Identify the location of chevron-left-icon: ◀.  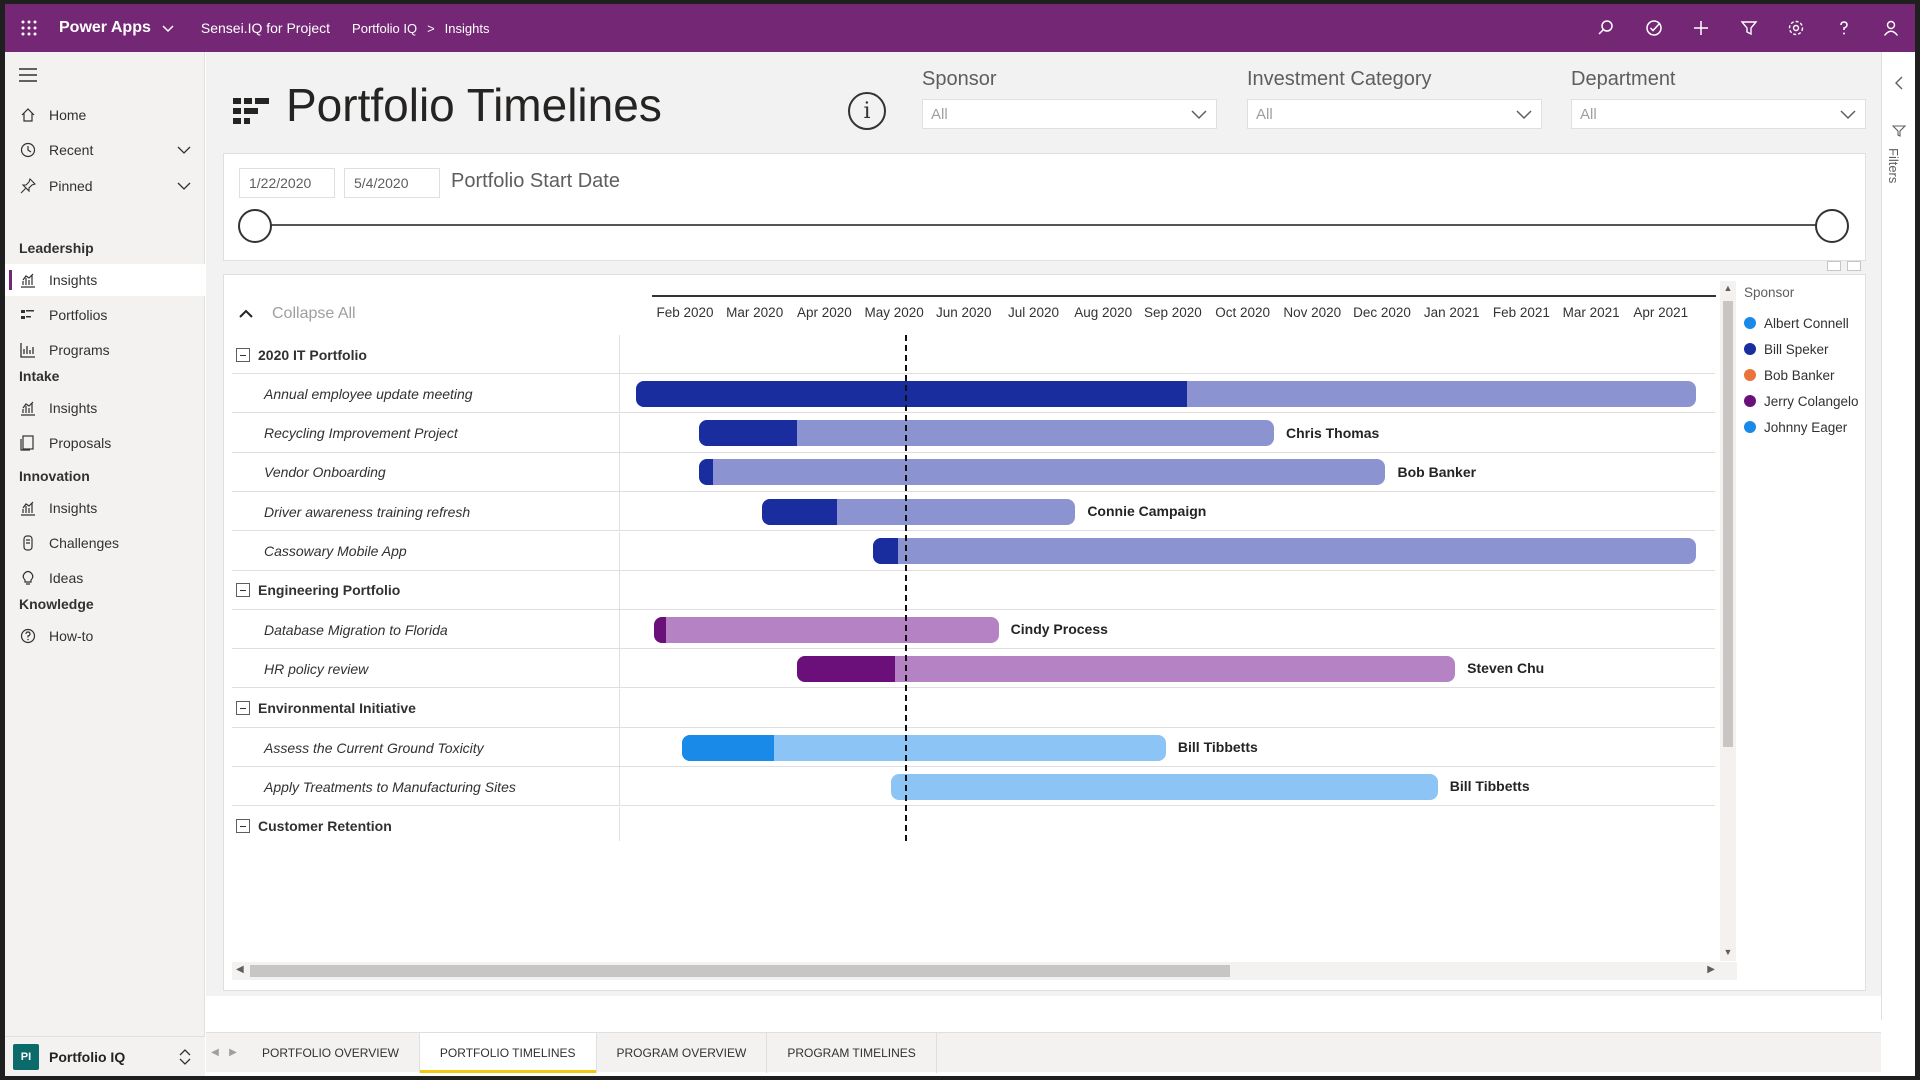
(215, 1052).